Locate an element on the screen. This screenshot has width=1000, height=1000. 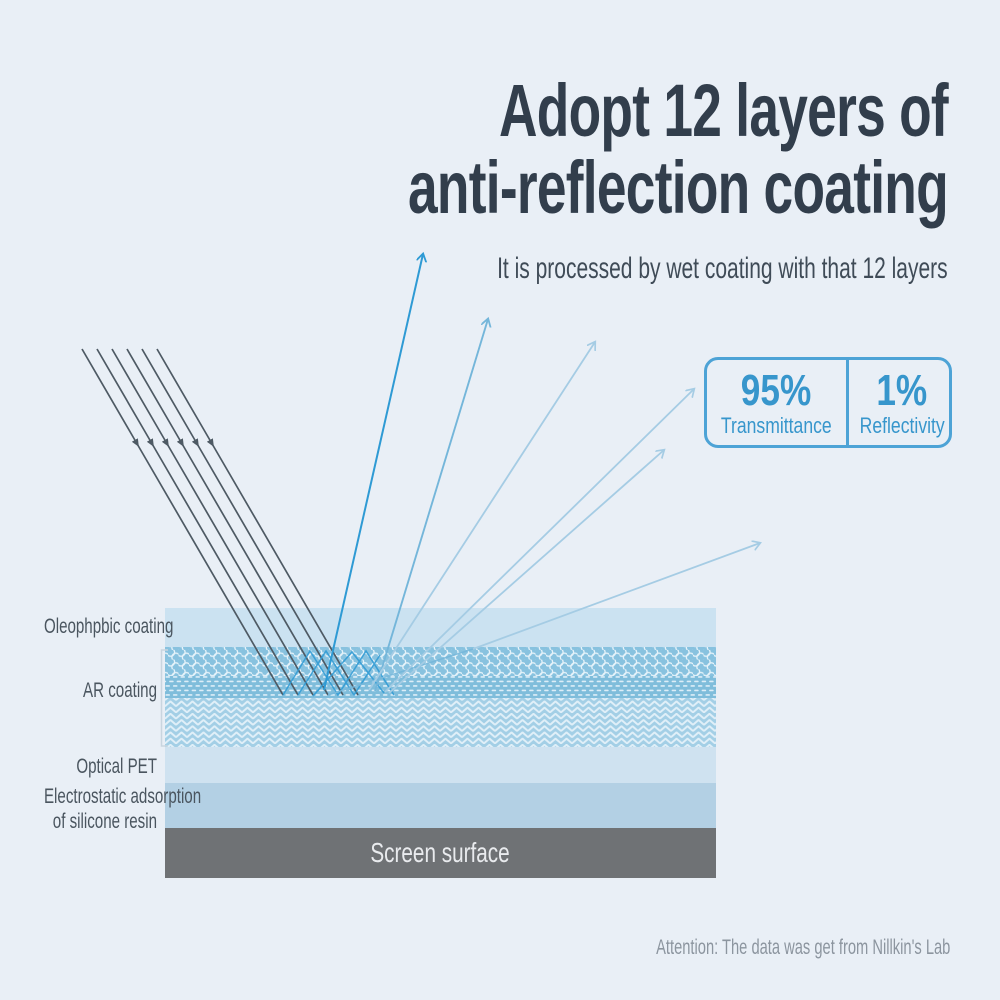
optical-pet-layer is located at coordinates (440, 765).